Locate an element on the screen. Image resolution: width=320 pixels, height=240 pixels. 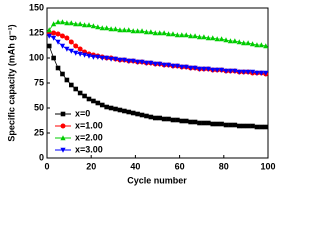
legend-item: x=1.00 is located at coordinates (79, 125).